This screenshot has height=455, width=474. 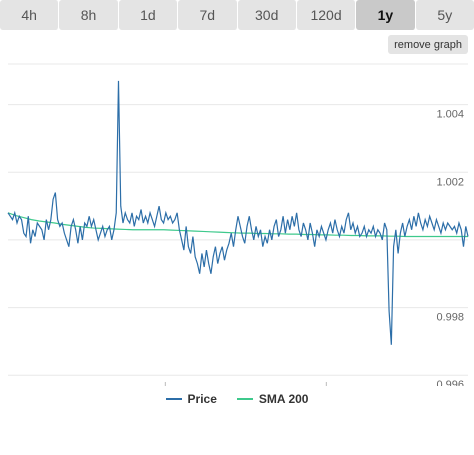 I want to click on y-tick-label: 1.002, so click(x=450, y=182).